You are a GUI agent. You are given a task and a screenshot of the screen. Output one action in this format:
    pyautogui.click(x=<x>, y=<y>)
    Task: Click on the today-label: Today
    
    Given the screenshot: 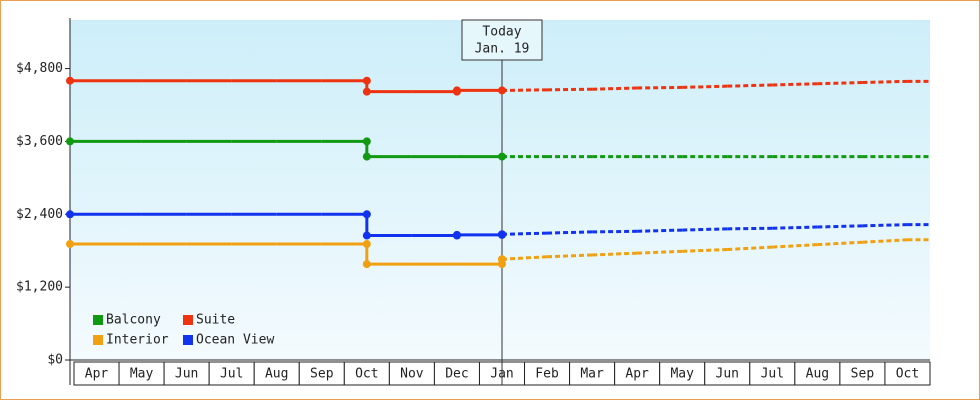 What is the action you would take?
    pyautogui.click(x=501, y=32)
    